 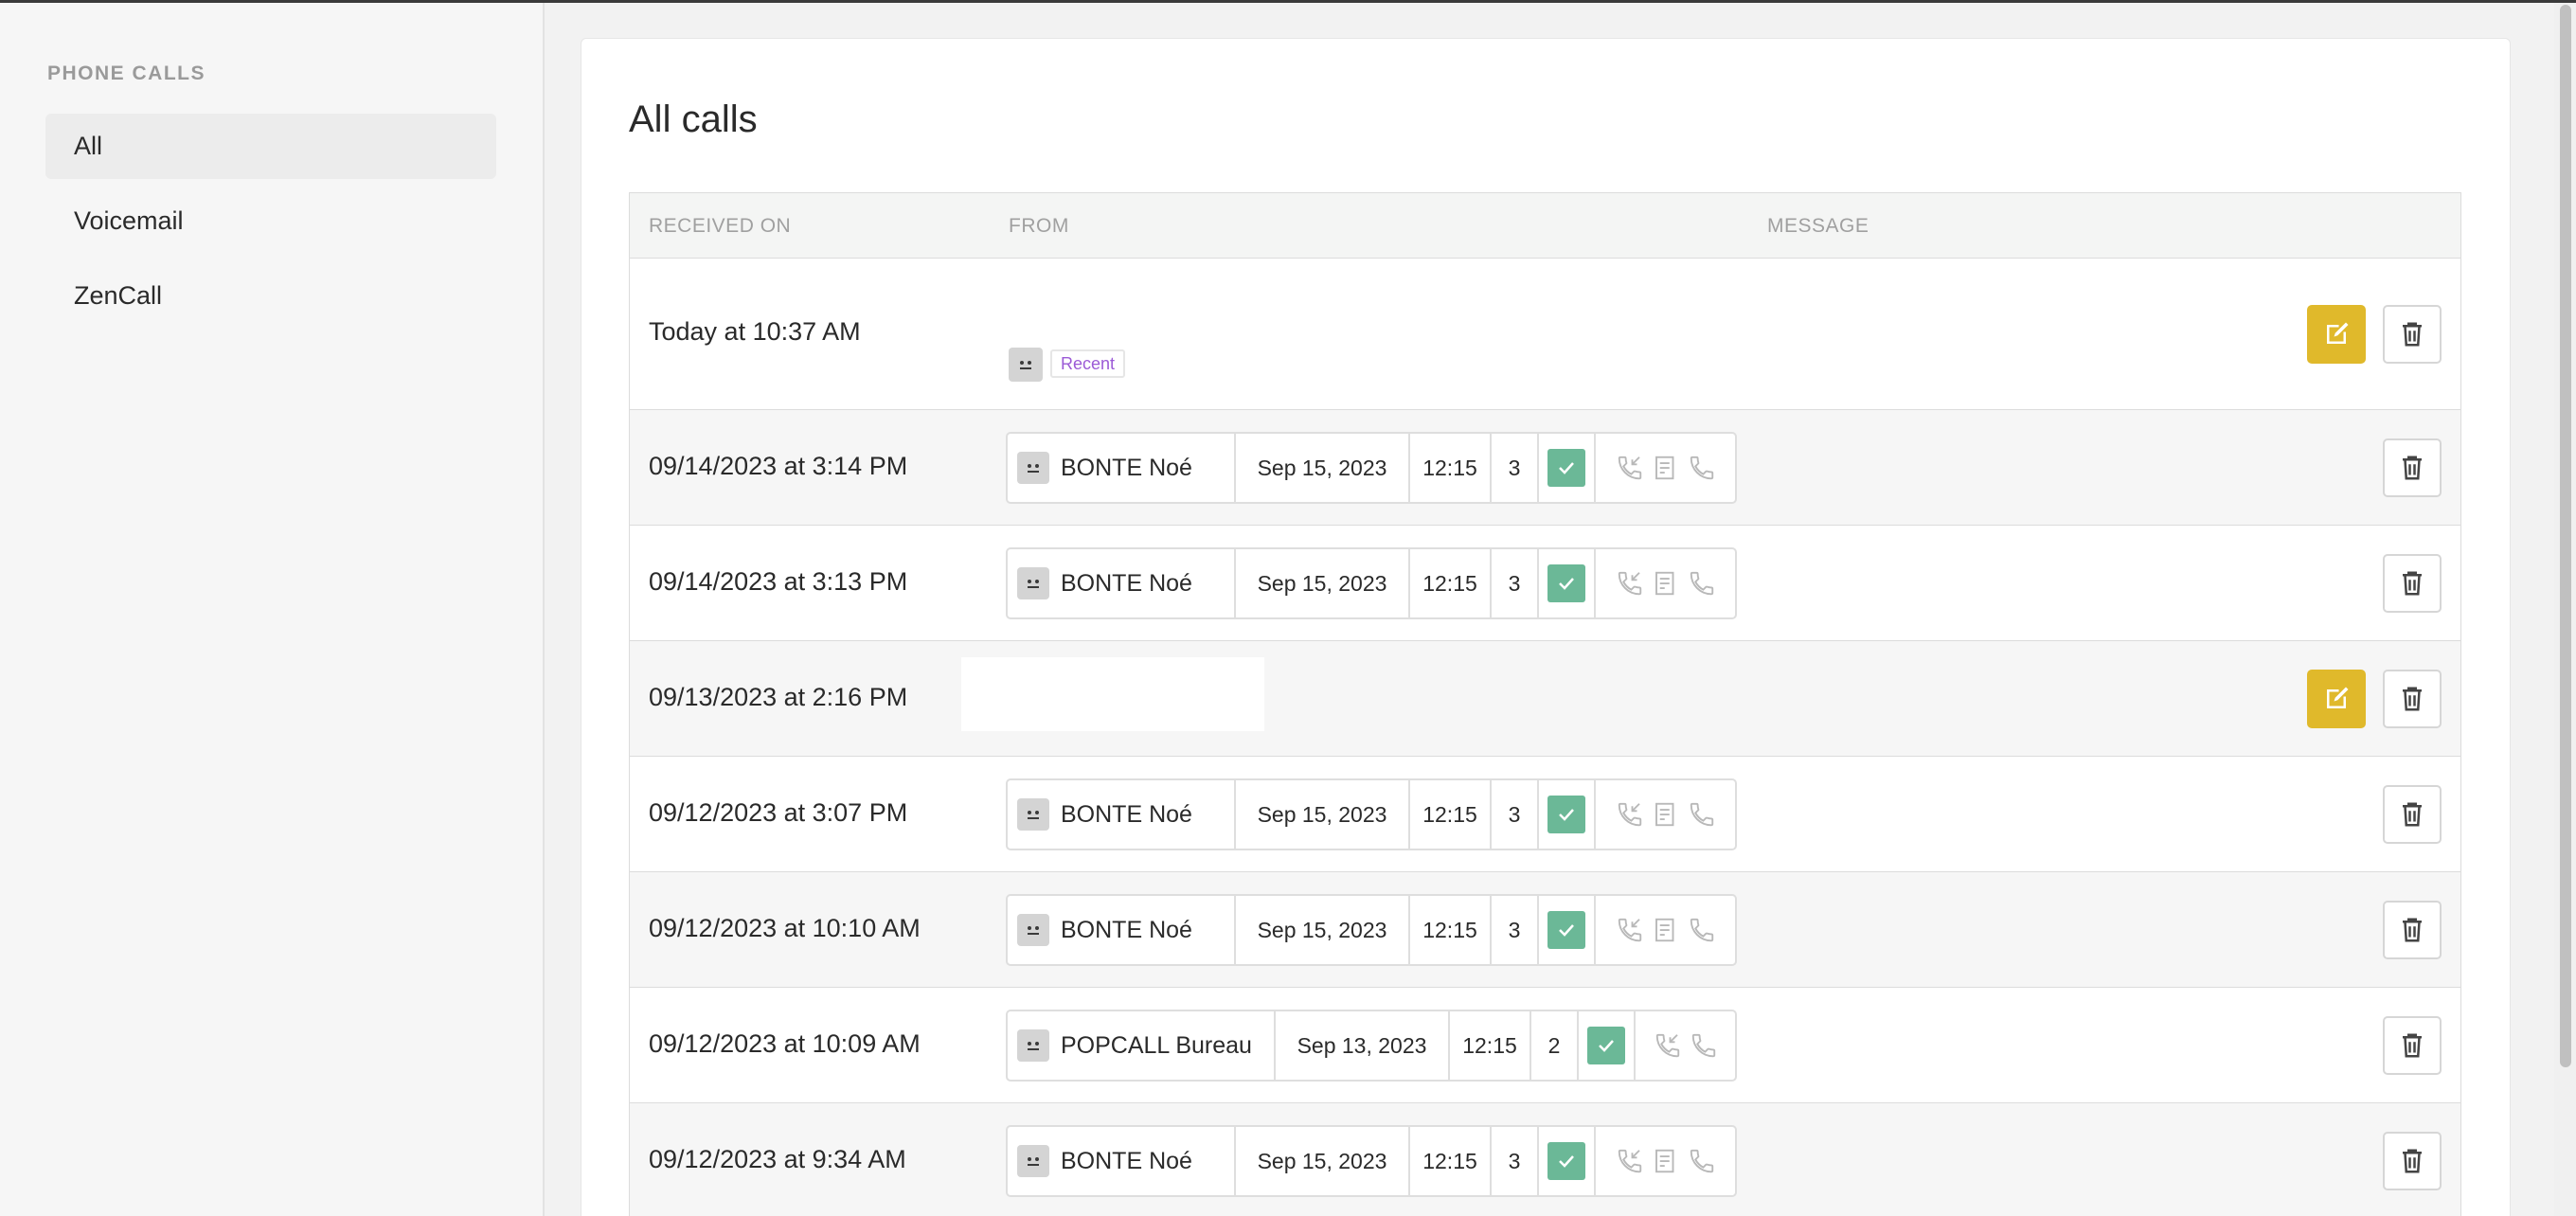 I want to click on received-date: 09/14/2023 at 3:13 PM, so click(x=778, y=581).